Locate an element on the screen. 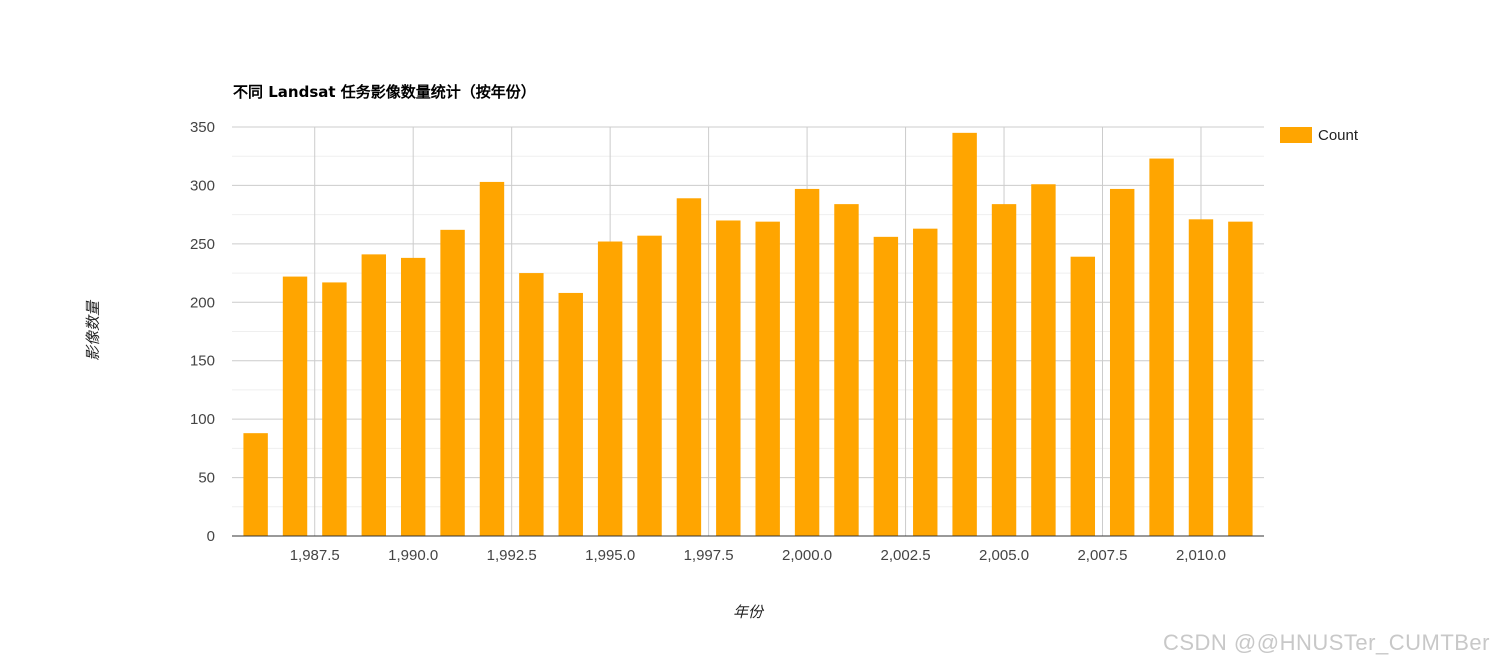 This screenshot has width=1496, height=664. y-tick-label: 200 is located at coordinates (202, 302).